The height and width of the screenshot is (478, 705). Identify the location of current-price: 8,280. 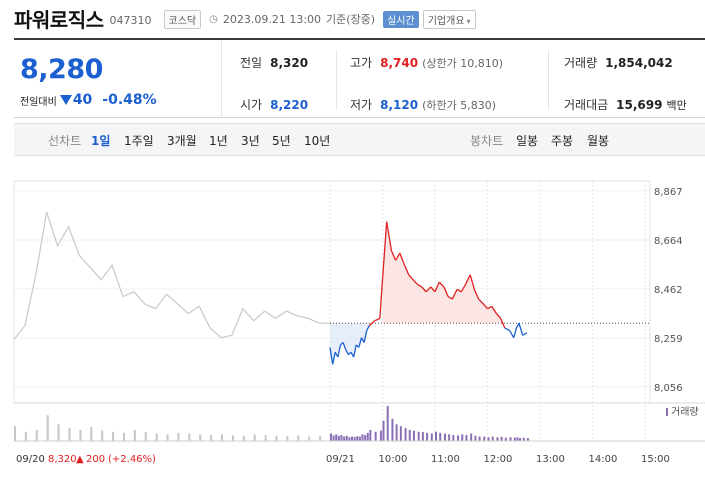
(61, 69).